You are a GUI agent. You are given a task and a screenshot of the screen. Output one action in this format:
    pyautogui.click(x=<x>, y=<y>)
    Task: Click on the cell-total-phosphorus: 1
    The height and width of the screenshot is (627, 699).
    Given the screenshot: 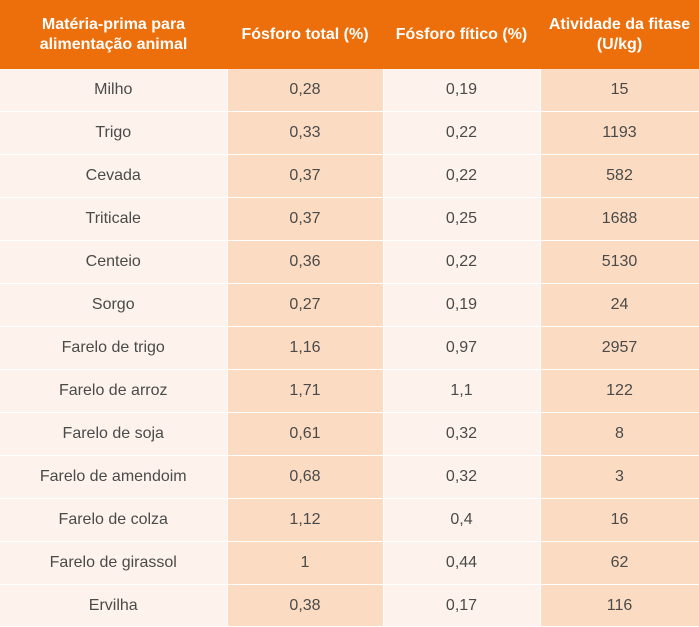 What is the action you would take?
    pyautogui.click(x=305, y=563)
    